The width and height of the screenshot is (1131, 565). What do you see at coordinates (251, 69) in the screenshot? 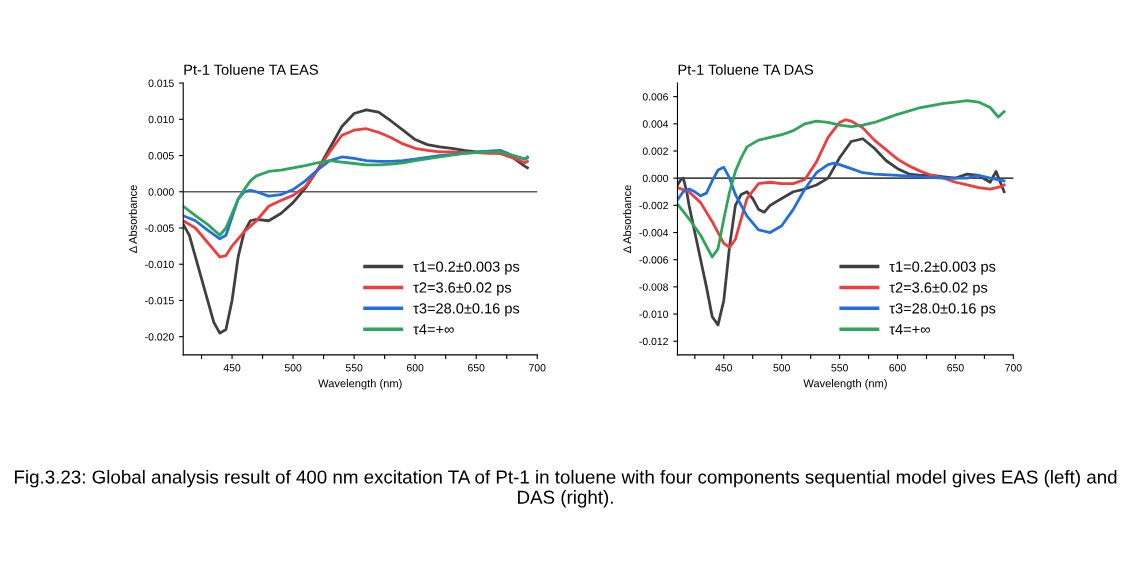
I see `chart-title: Pt-1 Toluene TA EAS` at bounding box center [251, 69].